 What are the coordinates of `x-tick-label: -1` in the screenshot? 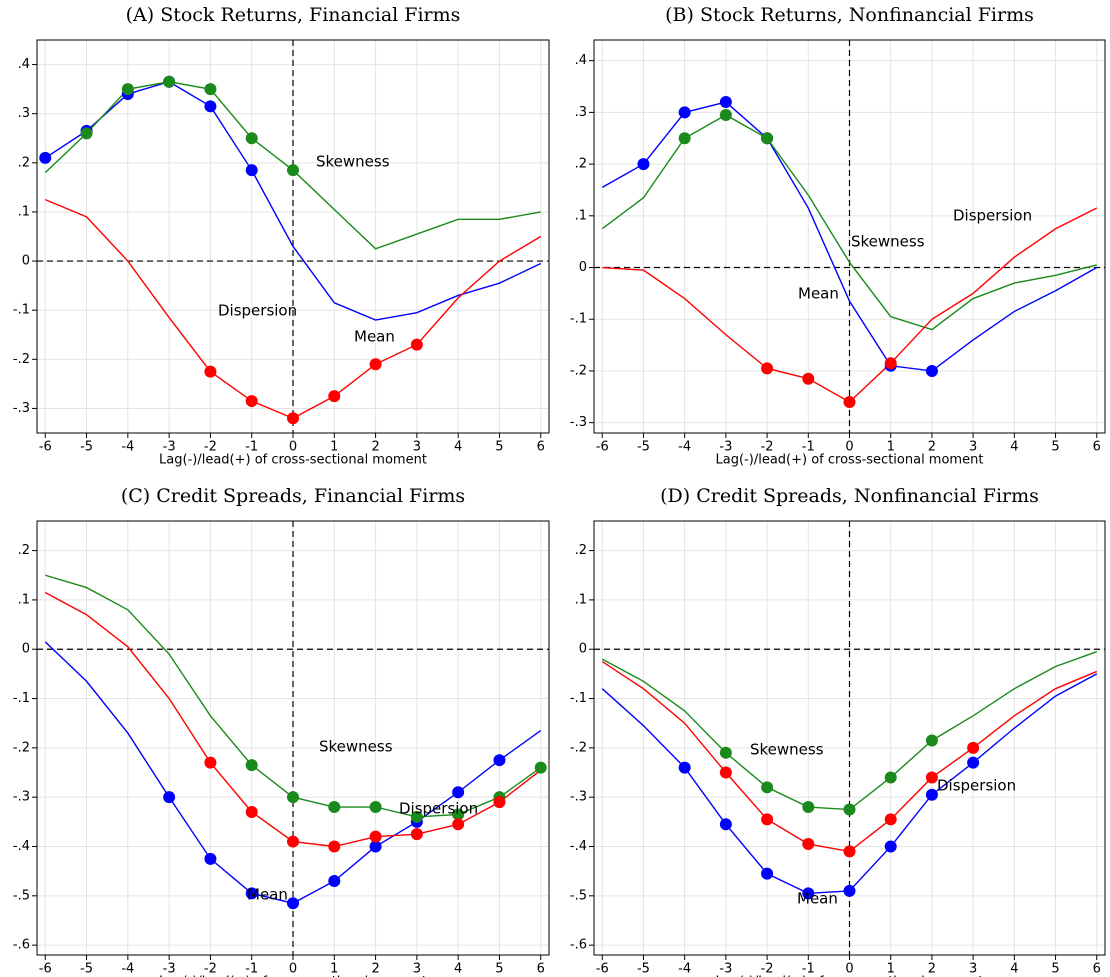 It's located at (251, 969).